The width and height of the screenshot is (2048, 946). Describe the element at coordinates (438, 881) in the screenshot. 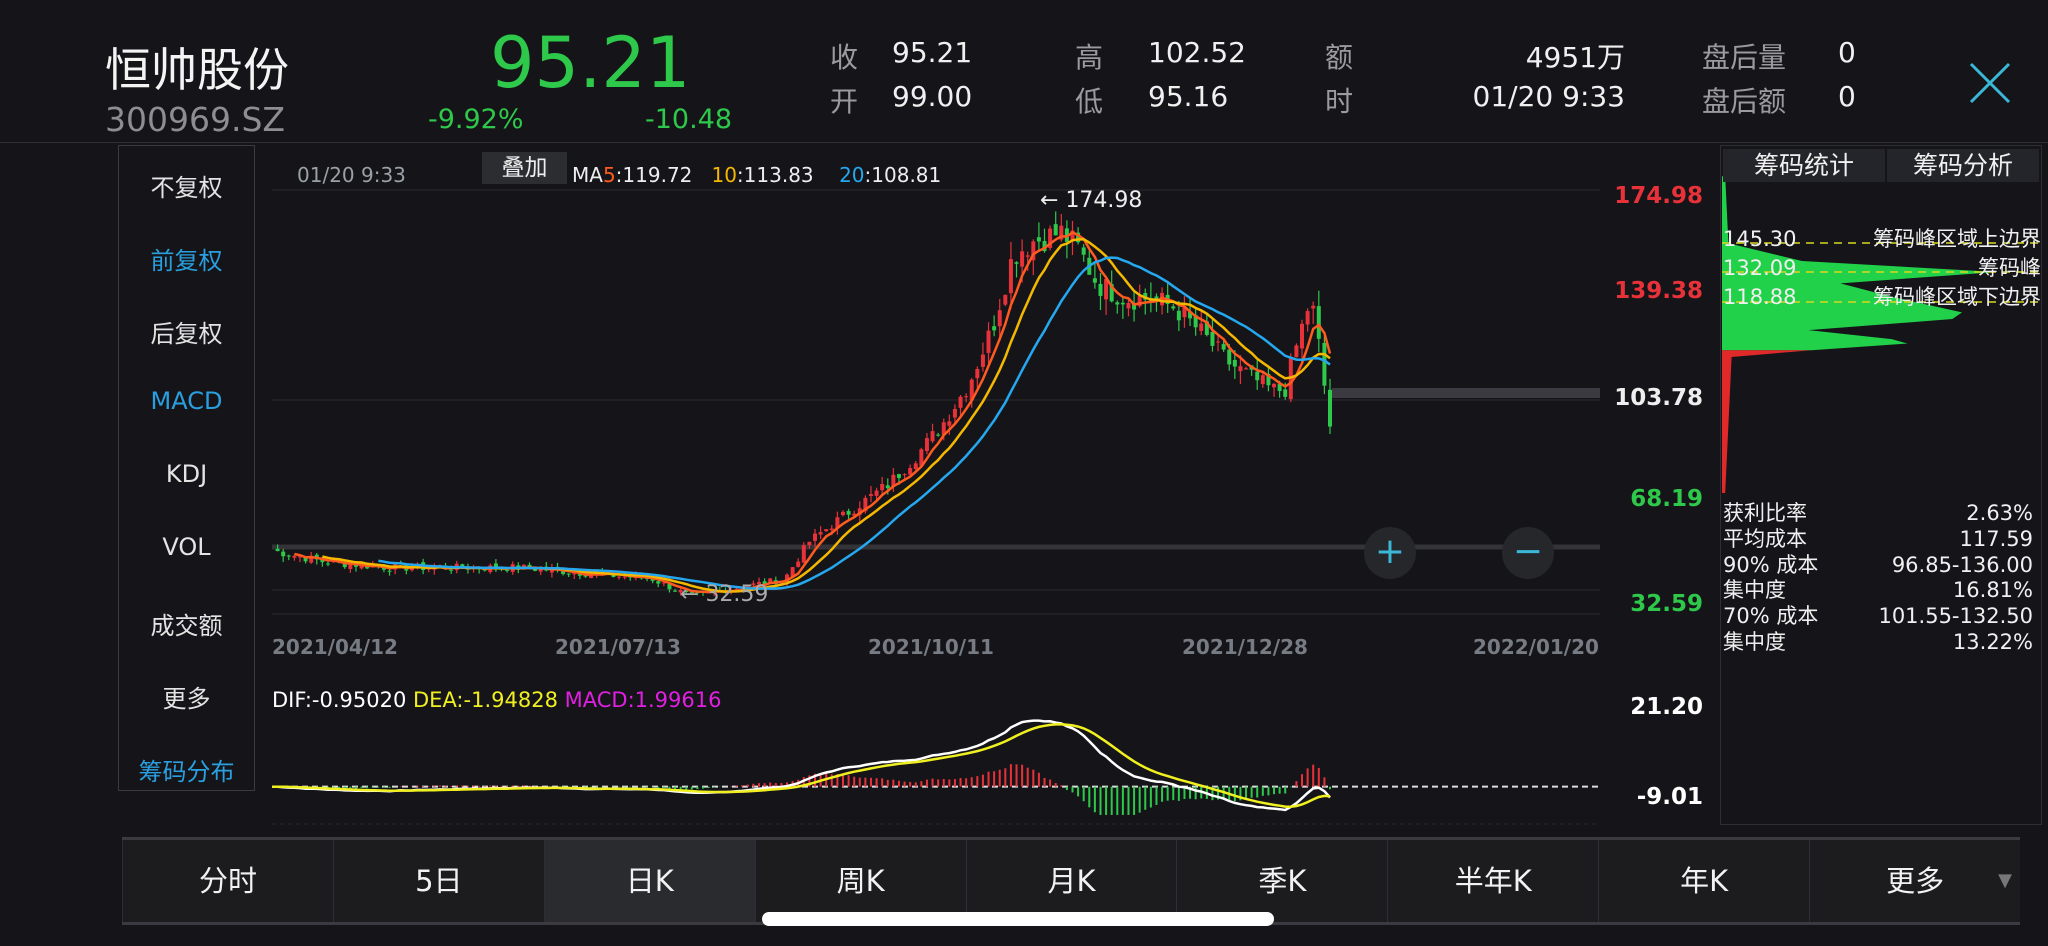

I see `period-tab: 5日` at that location.